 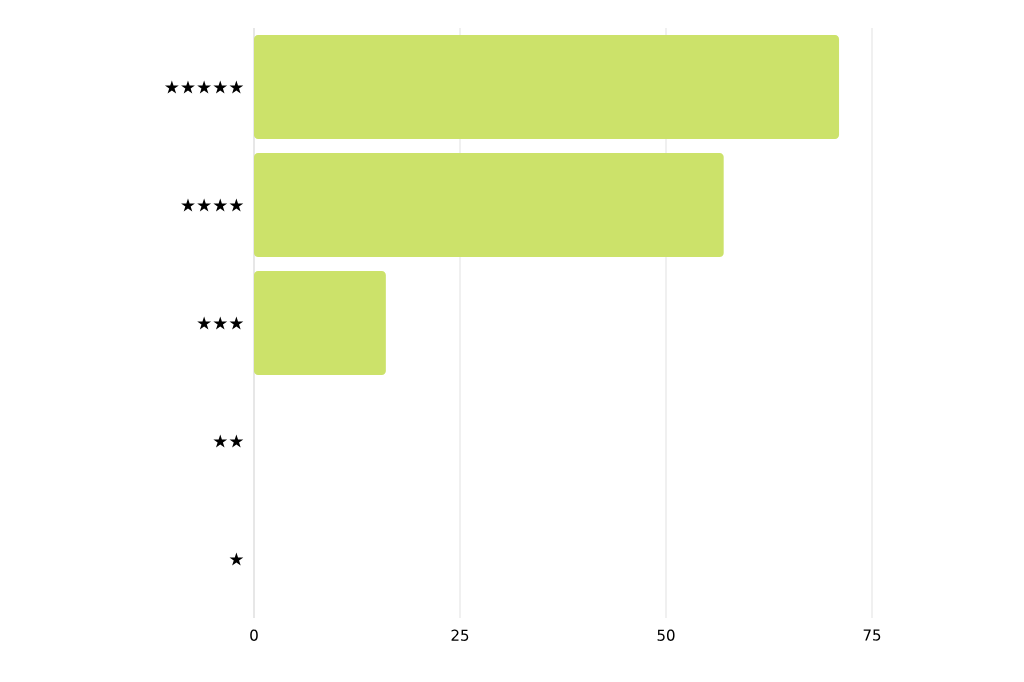 I want to click on y-tick-label: ★★★★★, so click(x=204, y=87).